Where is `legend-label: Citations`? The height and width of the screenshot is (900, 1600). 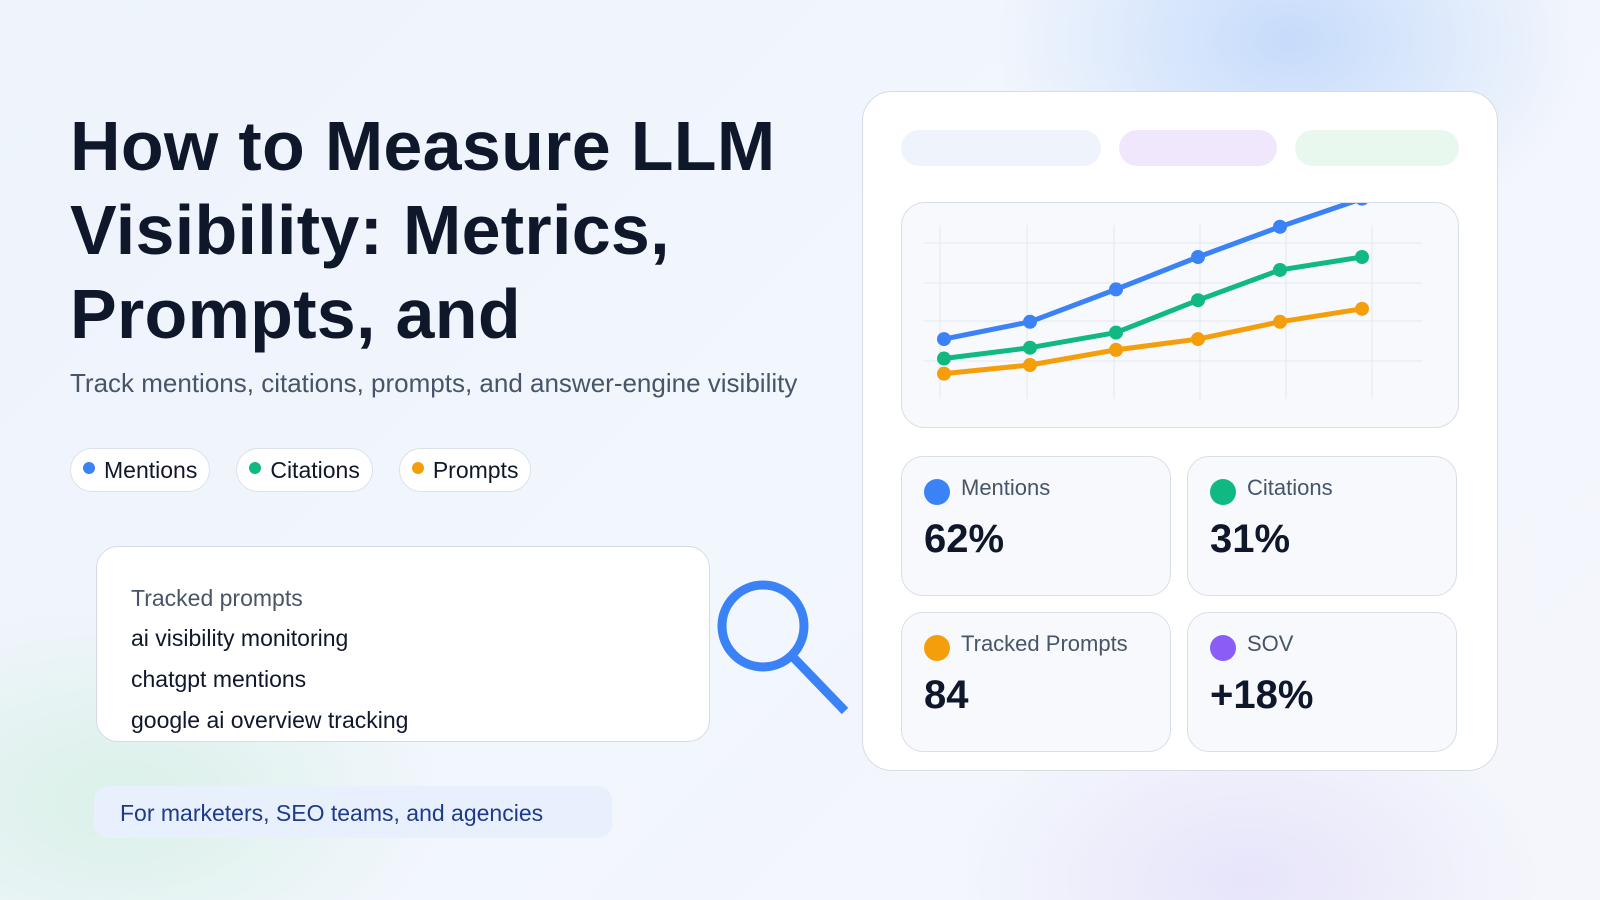 legend-label: Citations is located at coordinates (315, 469).